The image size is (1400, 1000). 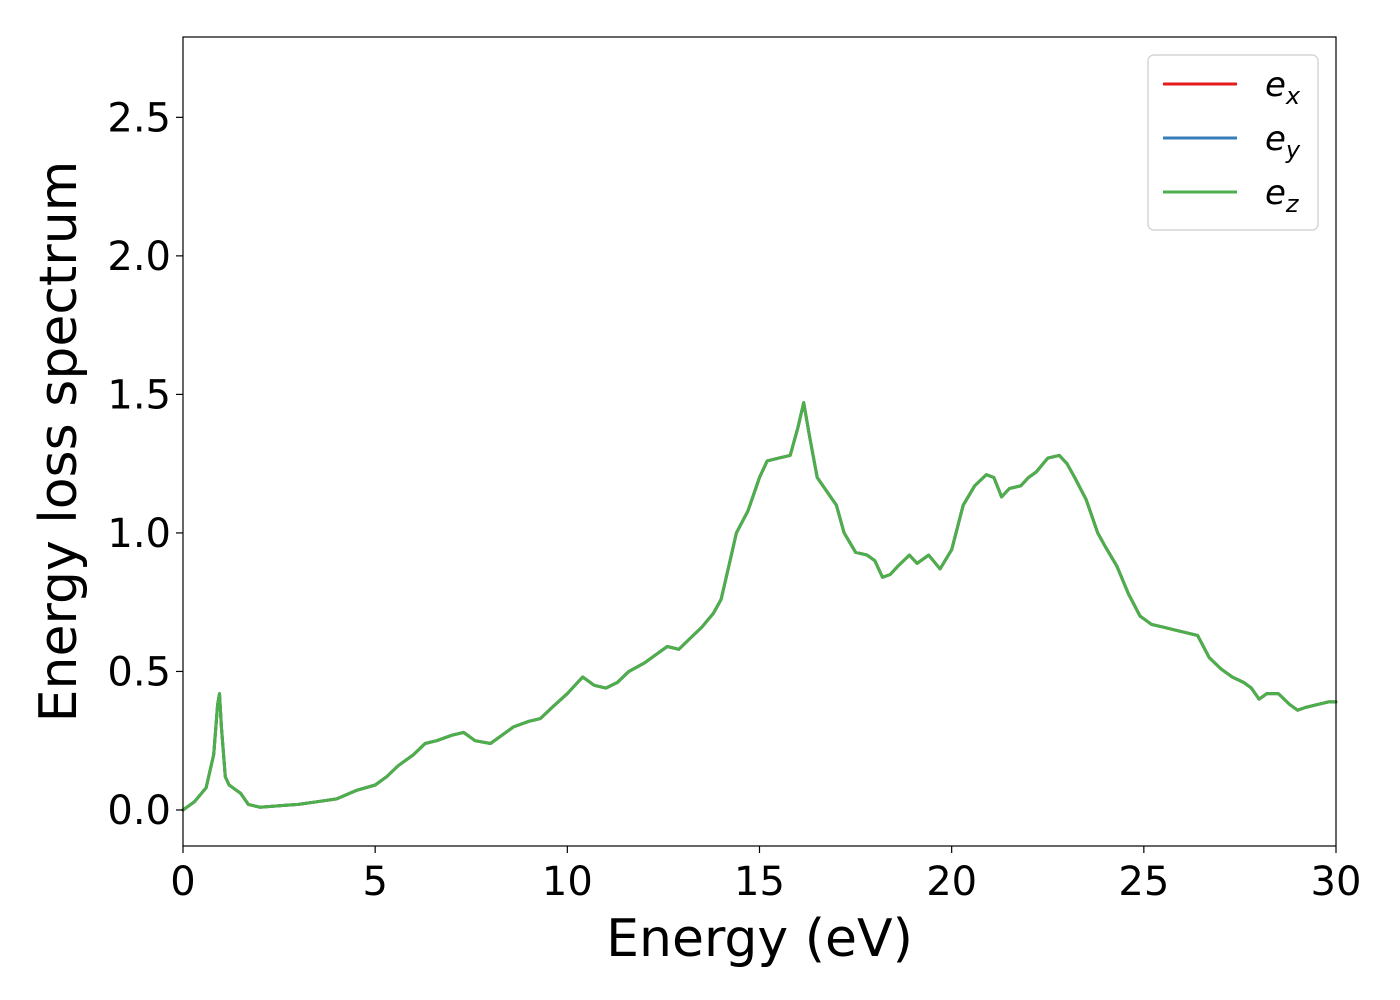 I want to click on legend-label: ey, so click(x=1283, y=141).